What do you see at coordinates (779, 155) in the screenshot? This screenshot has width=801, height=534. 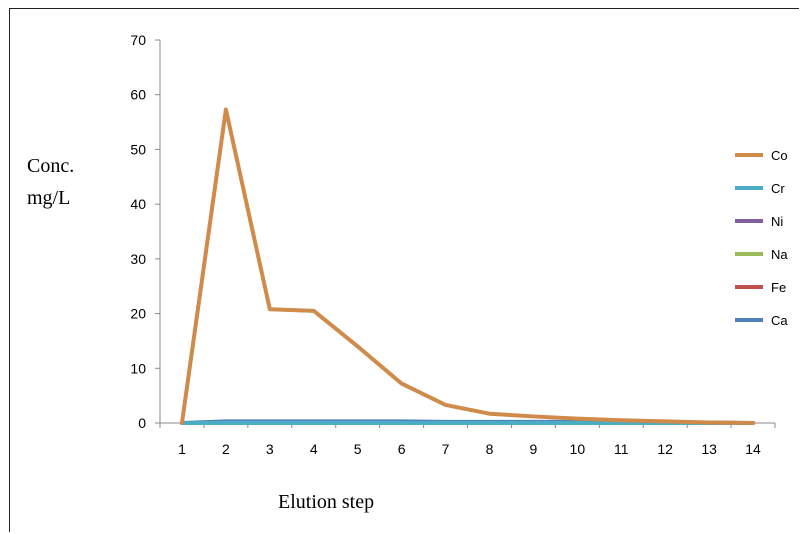 I see `legend-label-co: Co` at bounding box center [779, 155].